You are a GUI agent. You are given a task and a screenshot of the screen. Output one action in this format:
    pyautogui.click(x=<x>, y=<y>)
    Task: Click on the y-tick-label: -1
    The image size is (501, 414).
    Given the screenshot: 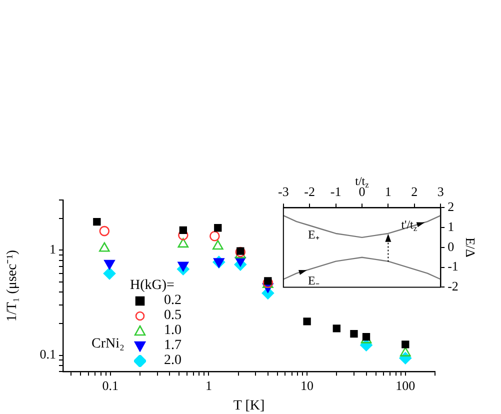 What is the action you would take?
    pyautogui.click(x=453, y=266)
    